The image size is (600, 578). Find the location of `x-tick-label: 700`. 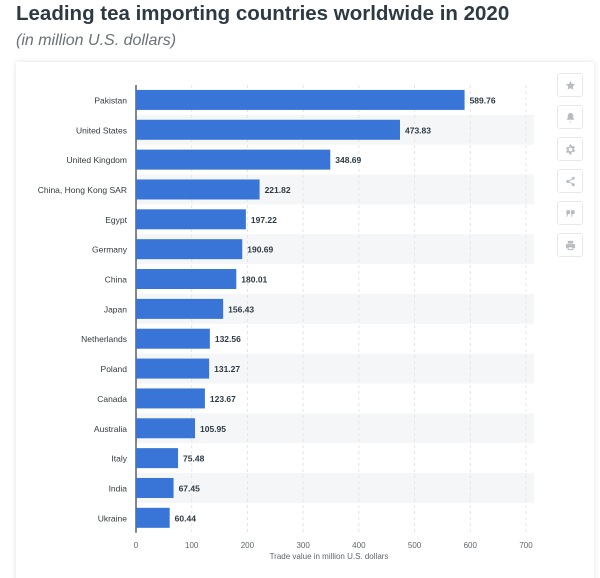

x-tick-label: 700 is located at coordinates (526, 545).